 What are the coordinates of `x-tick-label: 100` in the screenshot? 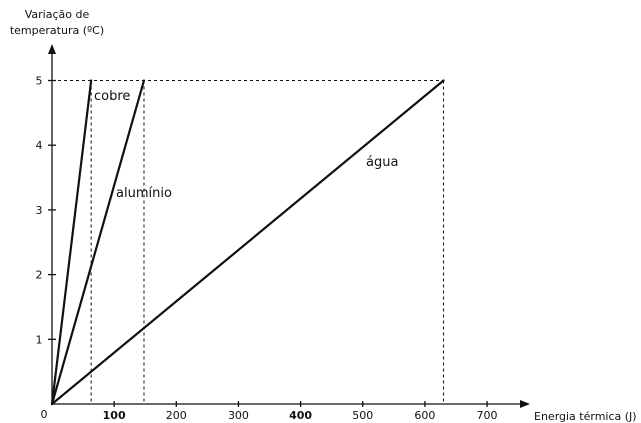 It's located at (114, 415).